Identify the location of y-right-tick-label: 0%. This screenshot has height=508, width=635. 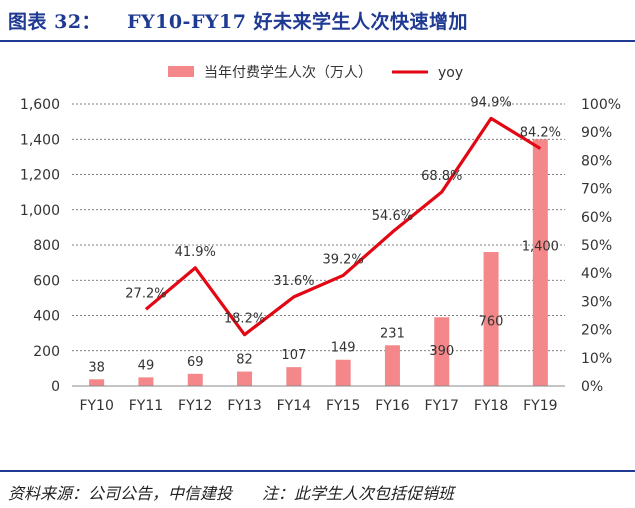
(592, 387).